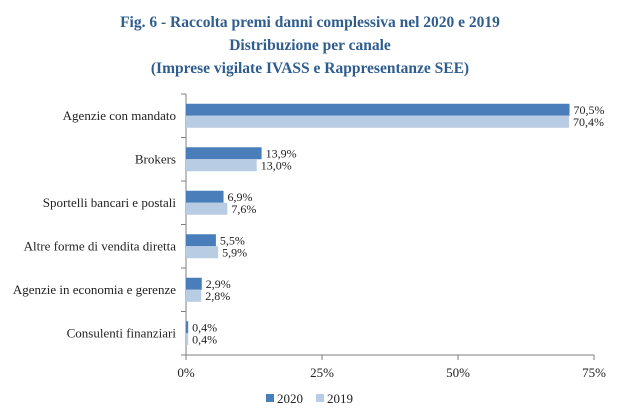 The image size is (620, 417). What do you see at coordinates (110, 202) in the screenshot?
I see `category-label: Sportelli bancari e postali` at bounding box center [110, 202].